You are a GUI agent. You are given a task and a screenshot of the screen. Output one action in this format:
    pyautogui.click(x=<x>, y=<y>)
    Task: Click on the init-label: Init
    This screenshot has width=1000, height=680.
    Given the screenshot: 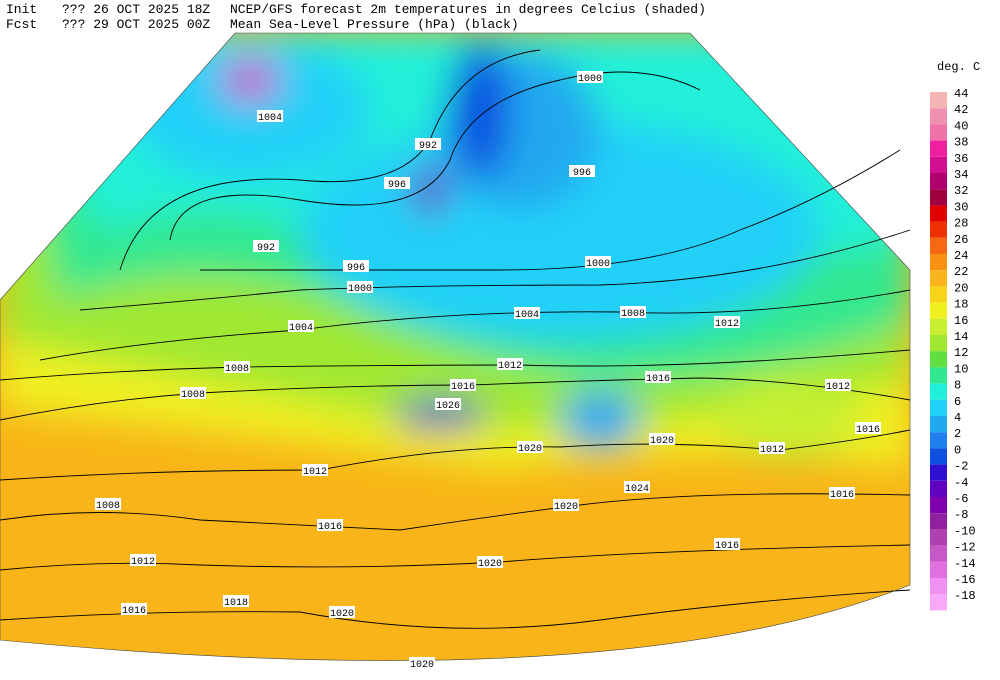 What is the action you would take?
    pyautogui.click(x=21, y=9)
    